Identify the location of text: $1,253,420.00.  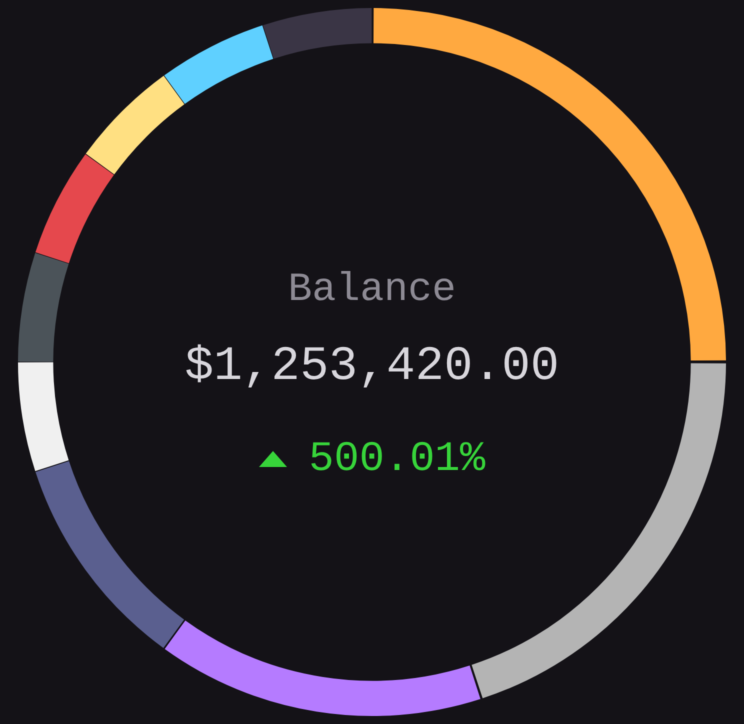
(372, 367).